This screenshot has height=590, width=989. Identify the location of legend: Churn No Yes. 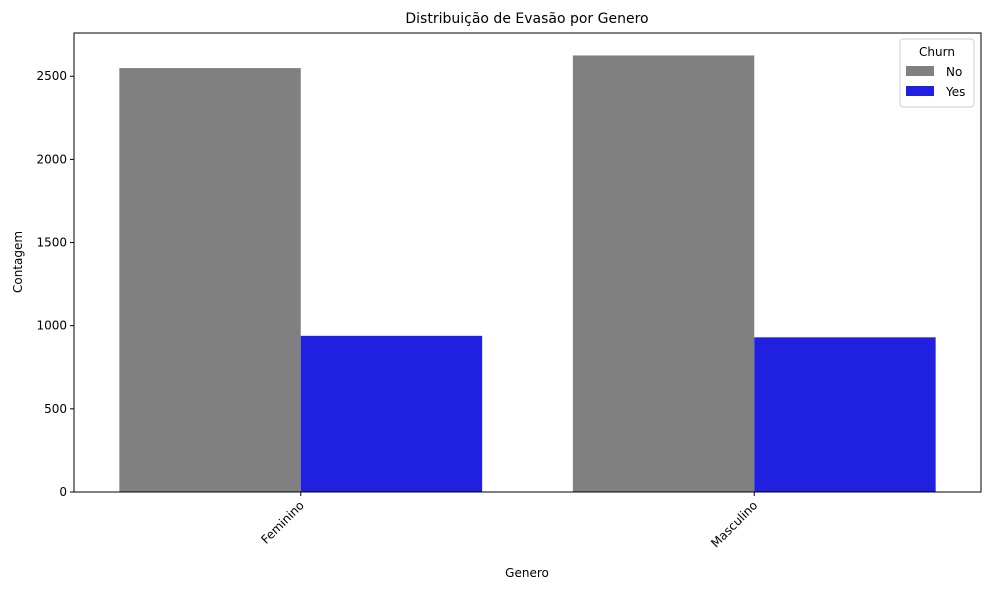
(937, 73).